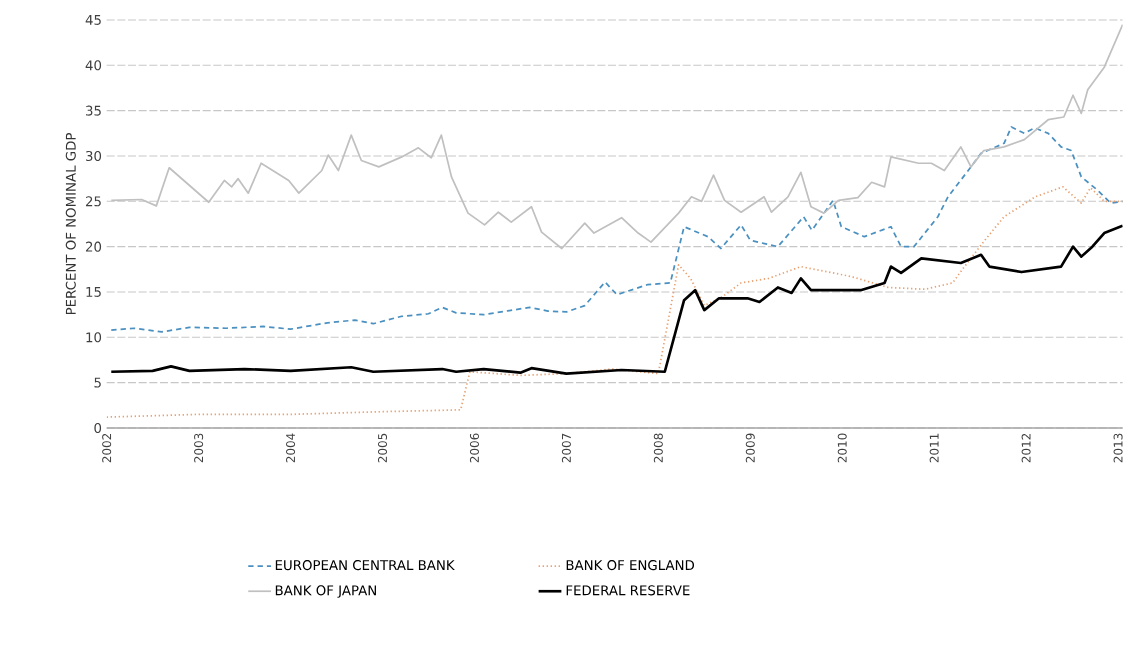 The width and height of the screenshot is (1125, 648). What do you see at coordinates (93, 65) in the screenshot?
I see `y-tick-label: 40` at bounding box center [93, 65].